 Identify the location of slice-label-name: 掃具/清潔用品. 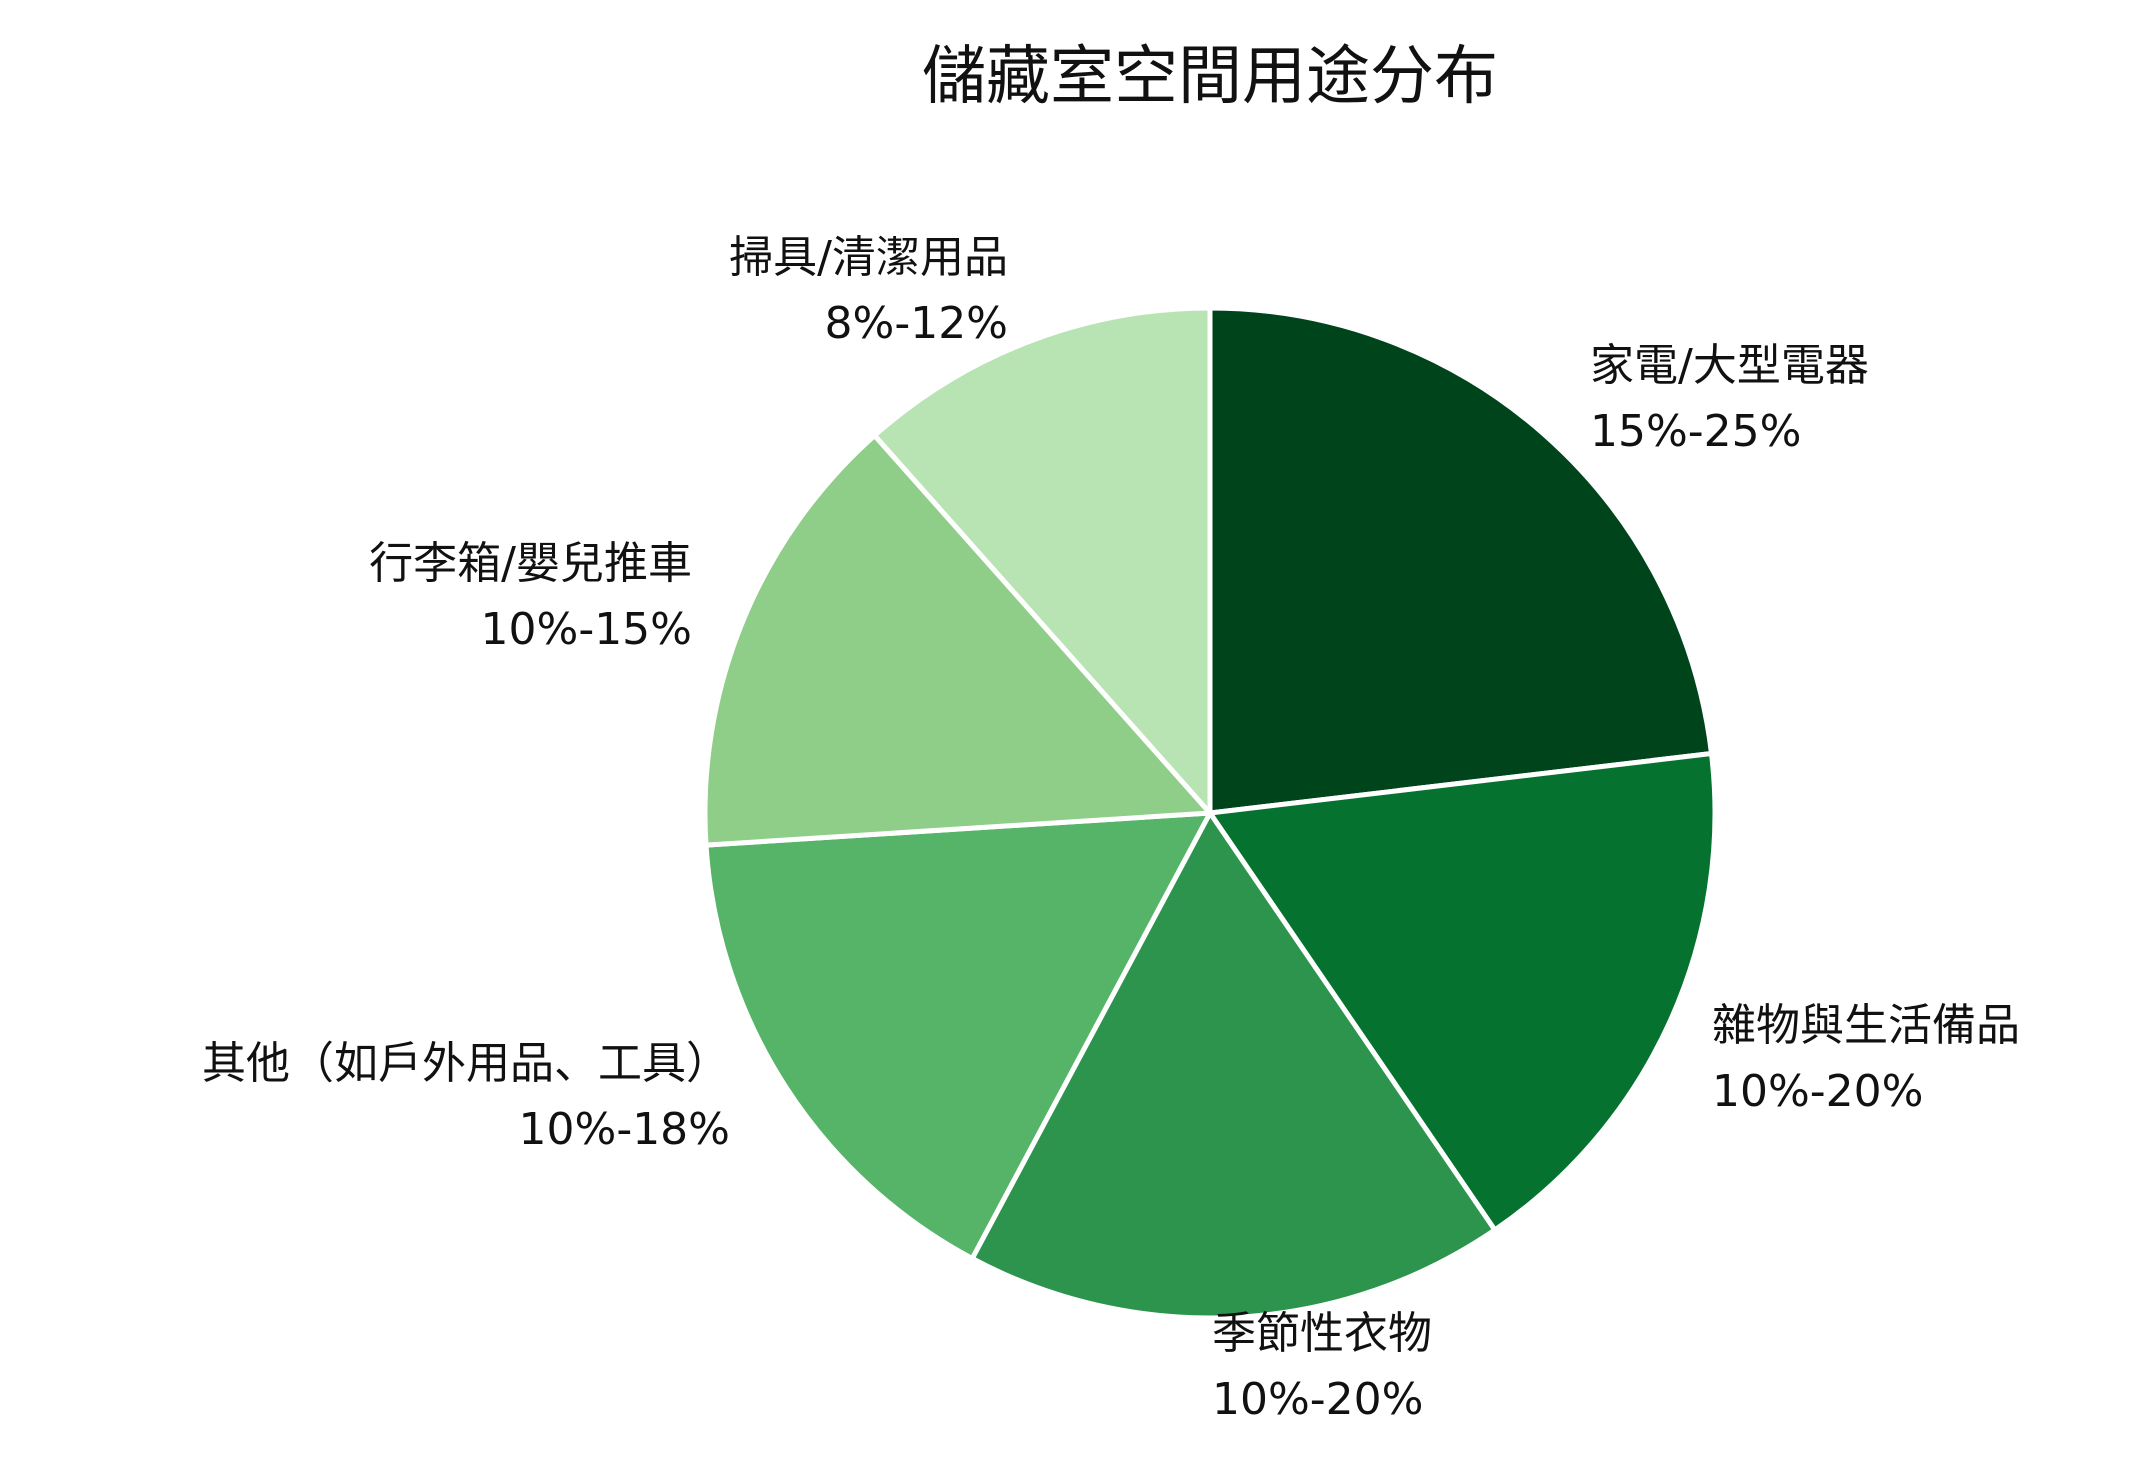
(868, 257).